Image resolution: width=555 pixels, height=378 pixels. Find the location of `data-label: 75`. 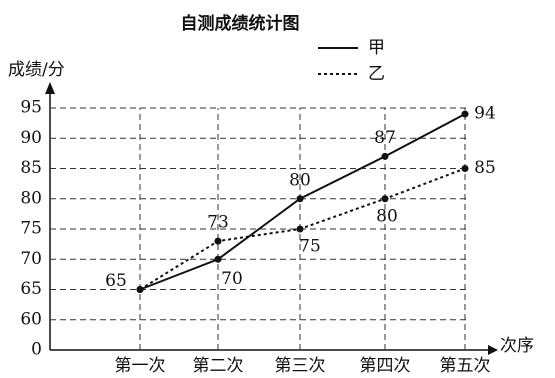

data-label: 75 is located at coordinates (310, 247).